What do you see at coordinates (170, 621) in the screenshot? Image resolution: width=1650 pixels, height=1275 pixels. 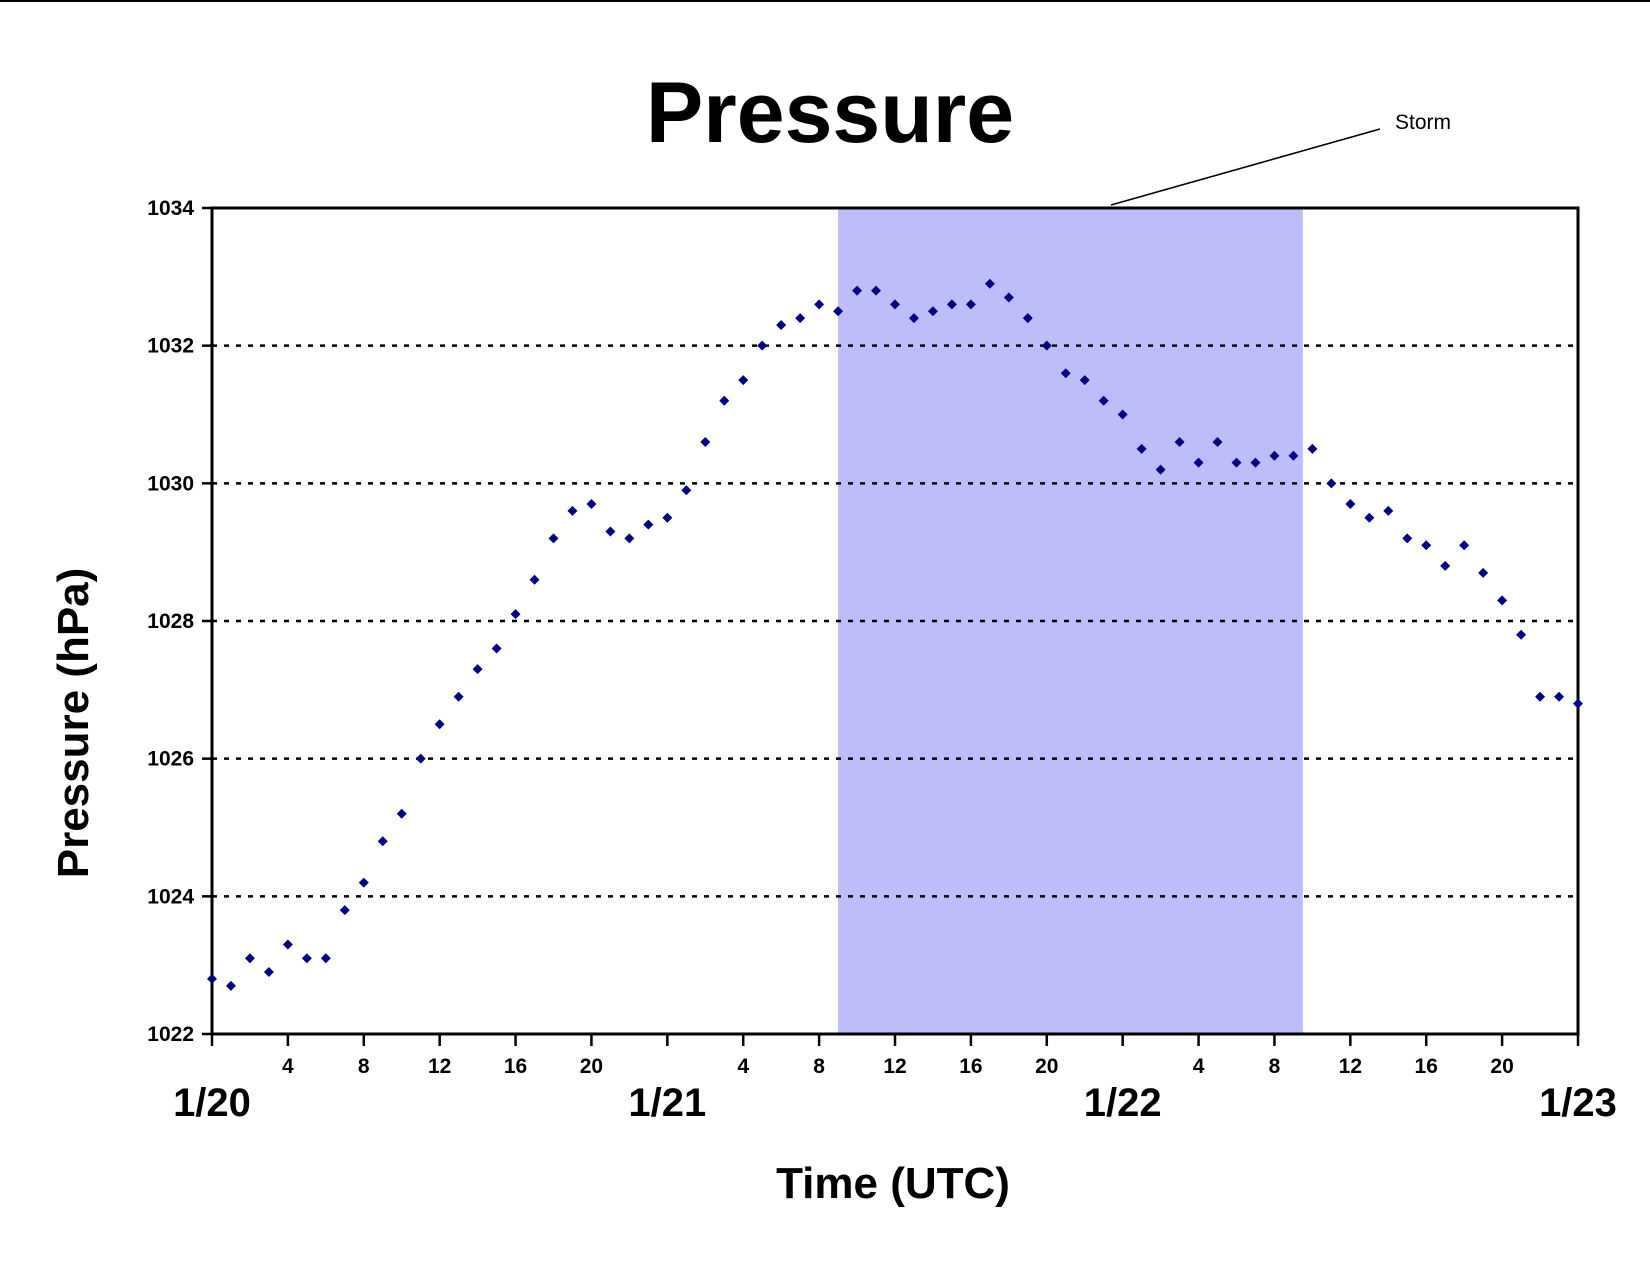 I see `y-tick-label: 1028` at bounding box center [170, 621].